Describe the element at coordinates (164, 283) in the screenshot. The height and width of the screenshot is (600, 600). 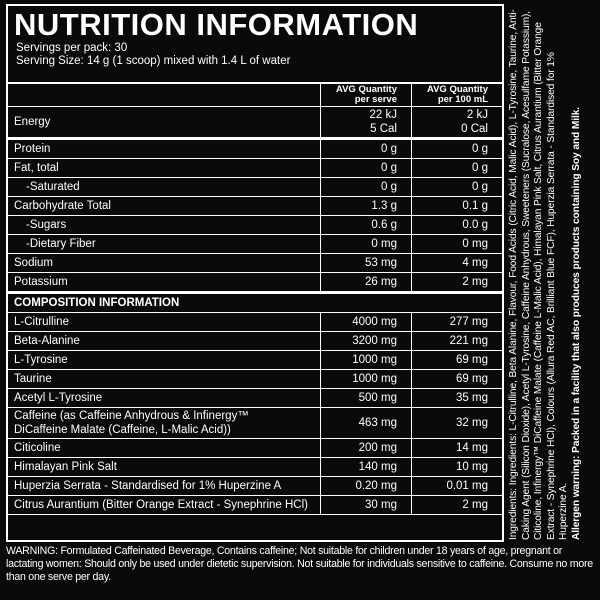
I see `cell: Potassium` at that location.